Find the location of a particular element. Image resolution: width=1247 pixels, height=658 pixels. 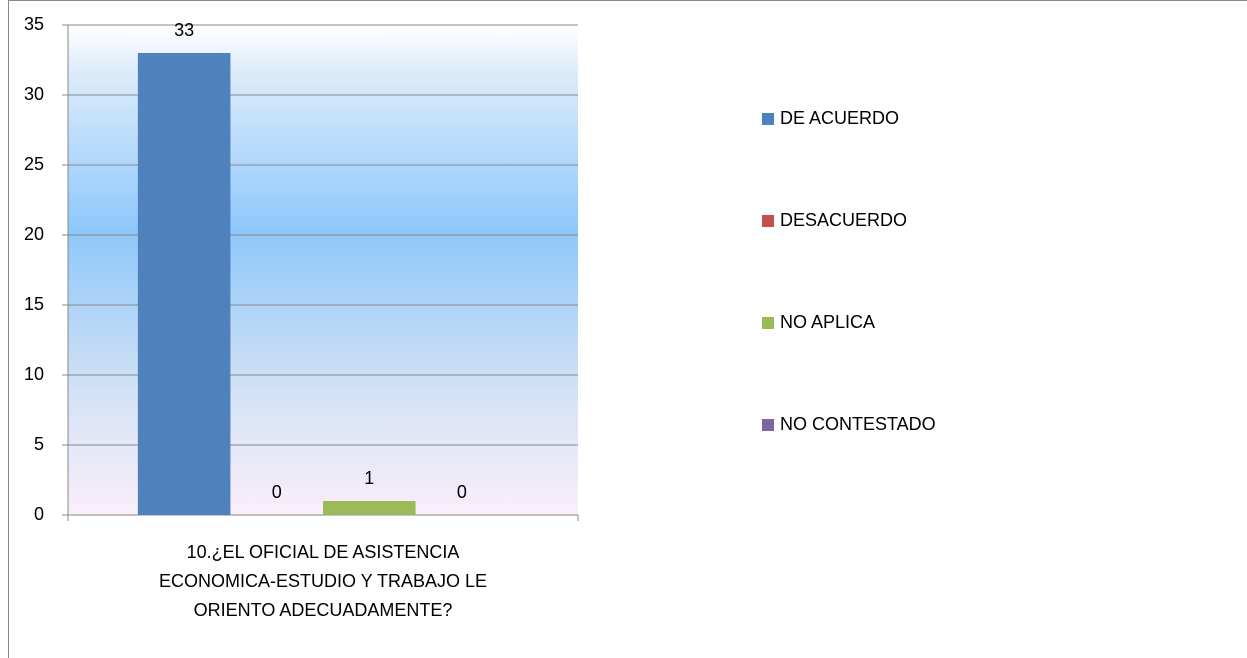

y-tick-label: 25 is located at coordinates (34, 164).